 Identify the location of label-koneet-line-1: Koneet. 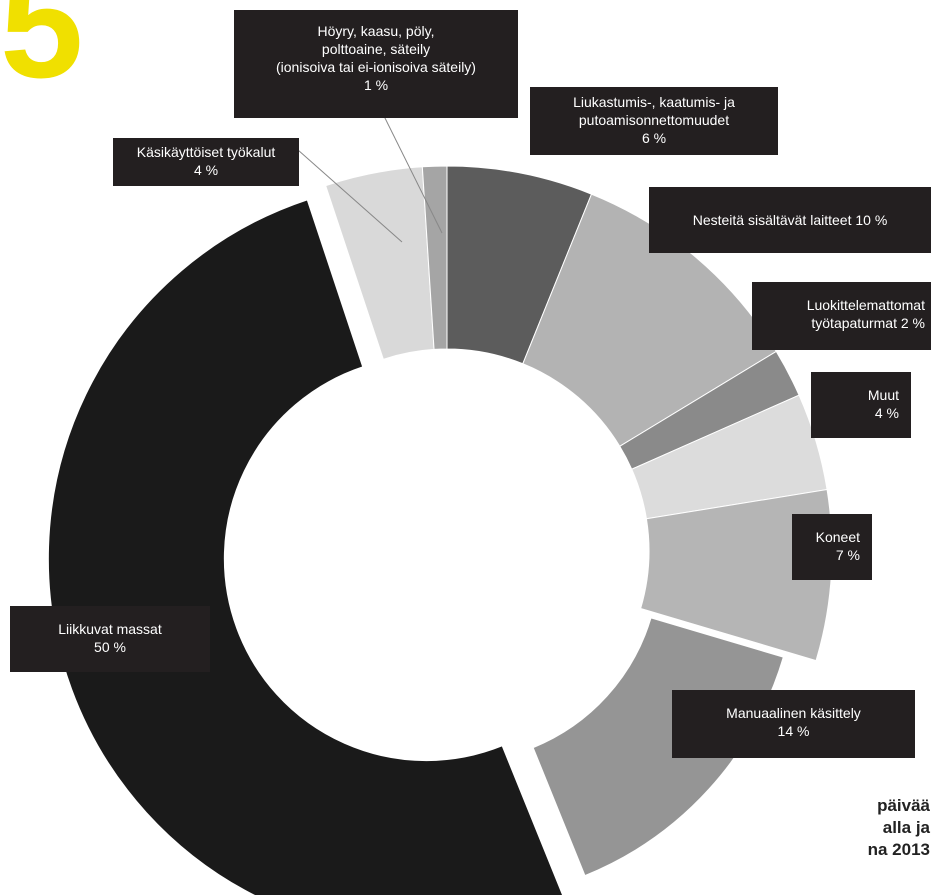
(837, 537).